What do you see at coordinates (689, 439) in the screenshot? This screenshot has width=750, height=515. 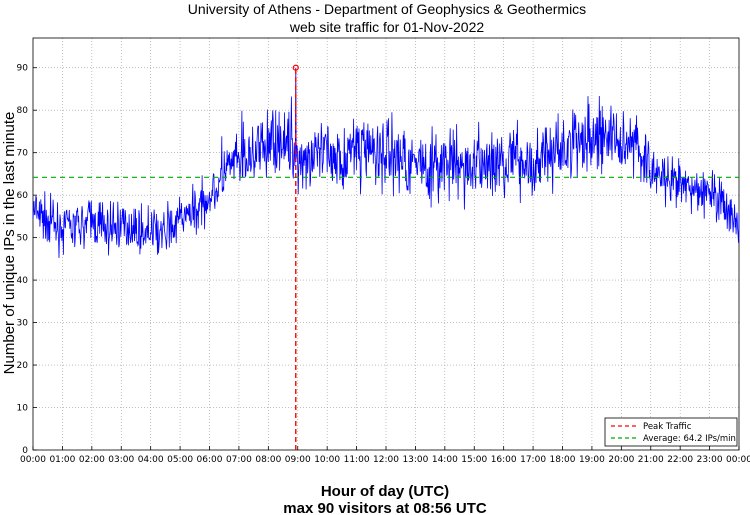 I see `legend-average-label: Average: 64.2 IPs/min` at bounding box center [689, 439].